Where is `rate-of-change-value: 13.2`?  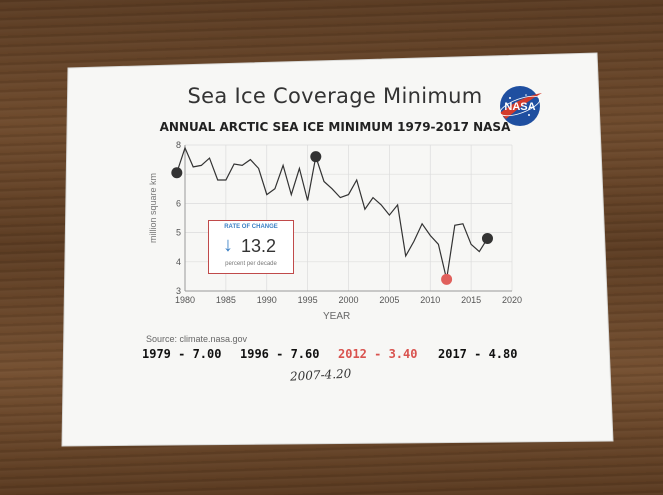 rate-of-change-value: 13.2 is located at coordinates (259, 246).